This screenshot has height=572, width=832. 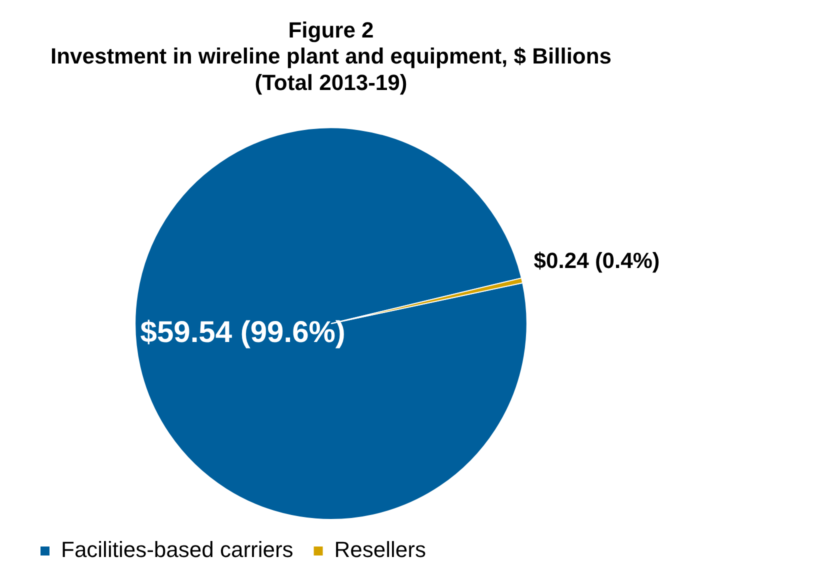 I want to click on legend-label: Resellers, so click(x=380, y=549).